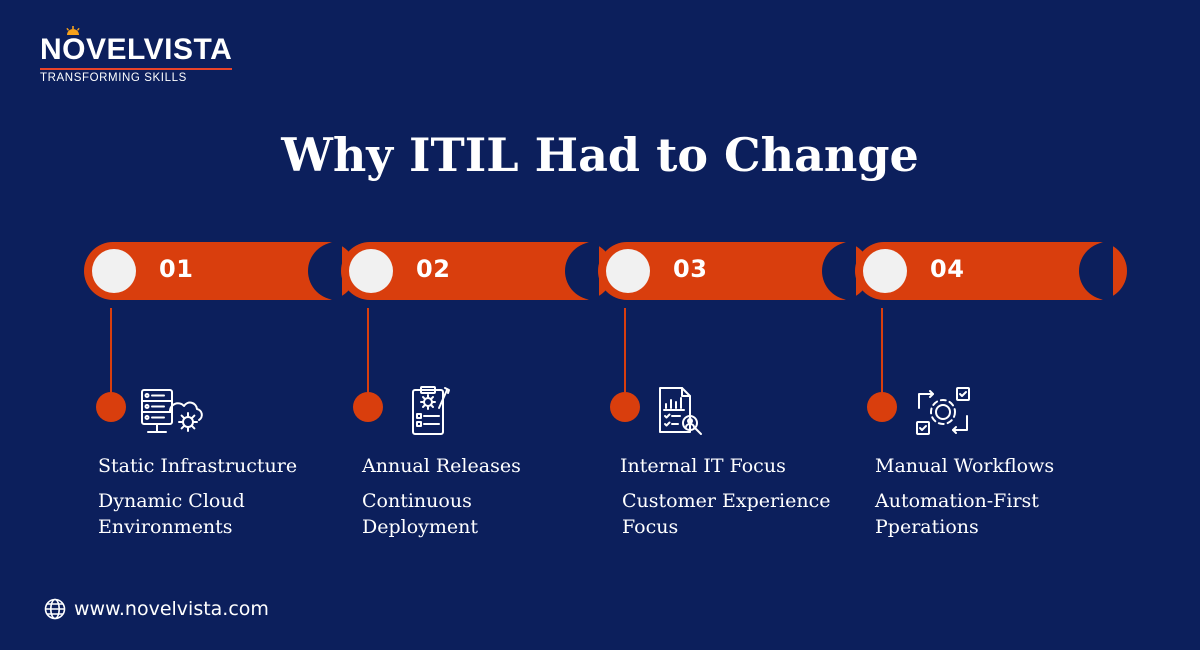  What do you see at coordinates (55, 609) in the screenshot?
I see `globe-icon` at bounding box center [55, 609].